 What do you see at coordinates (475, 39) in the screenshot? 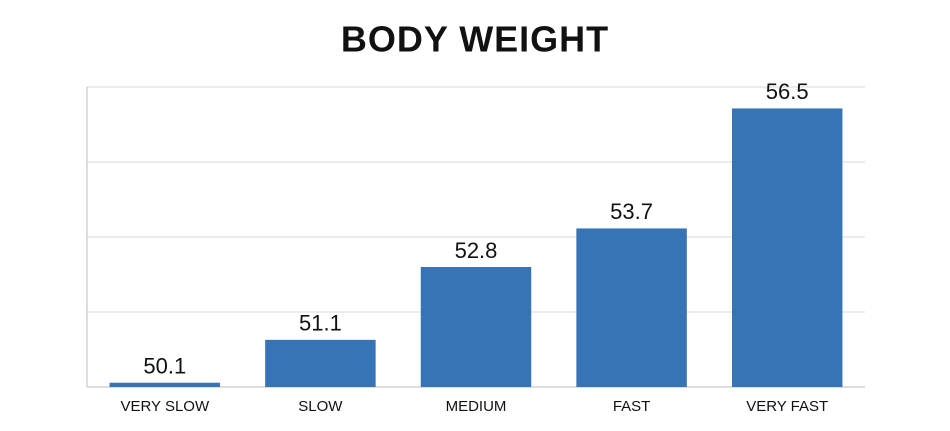
I see `chart-title: BODY WEIGHT` at bounding box center [475, 39].